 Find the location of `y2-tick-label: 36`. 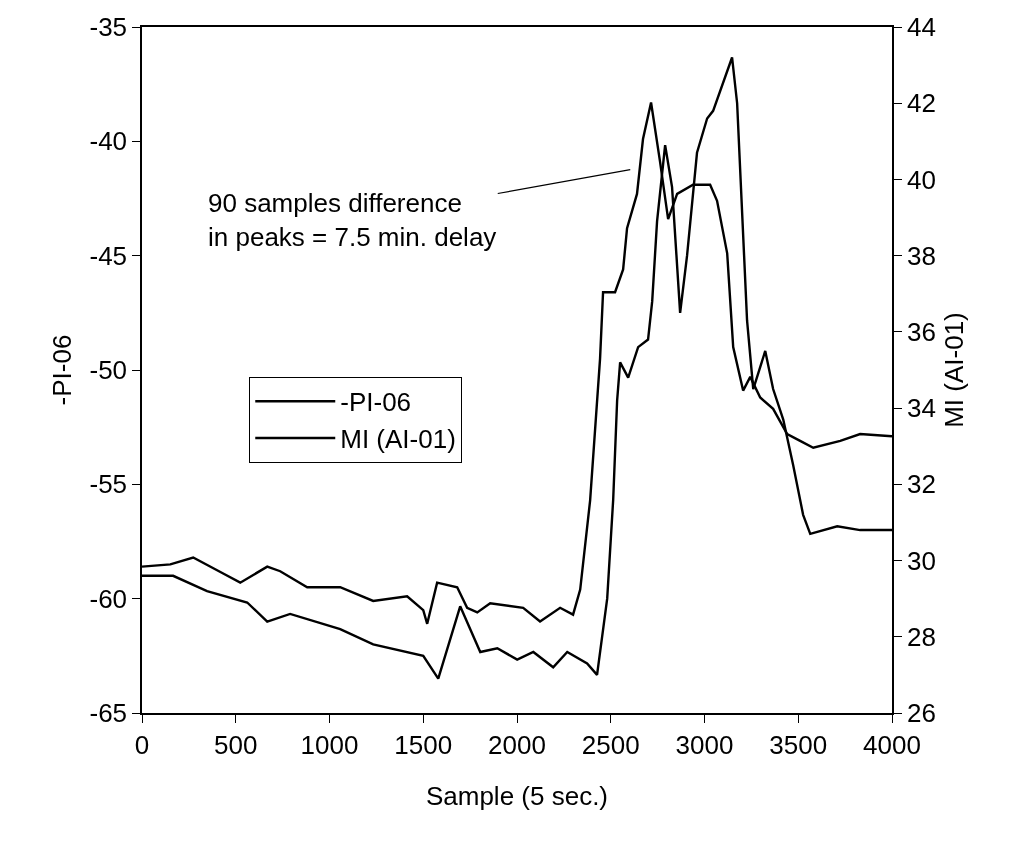

y2-tick-label: 36 is located at coordinates (921, 331).